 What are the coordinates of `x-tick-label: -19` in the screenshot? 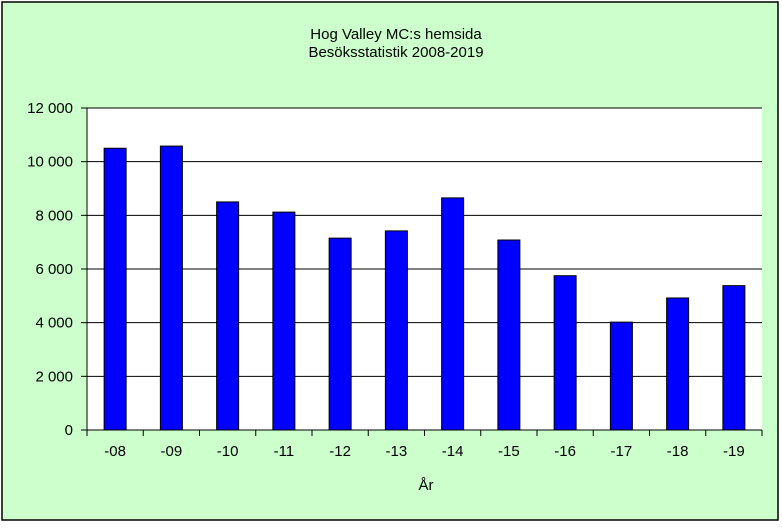 It's located at (734, 451).